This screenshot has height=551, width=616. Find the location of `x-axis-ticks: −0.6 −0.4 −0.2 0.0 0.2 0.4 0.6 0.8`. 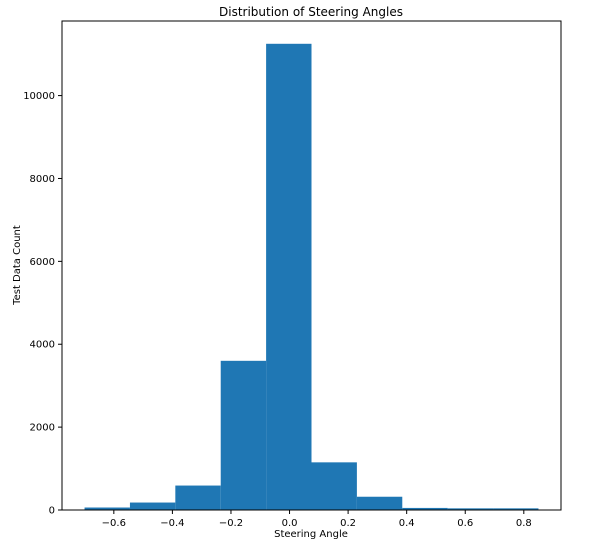

x-axis-ticks: −0.6 −0.4 −0.2 0.0 0.2 0.4 0.6 0.8 is located at coordinates (317, 519).